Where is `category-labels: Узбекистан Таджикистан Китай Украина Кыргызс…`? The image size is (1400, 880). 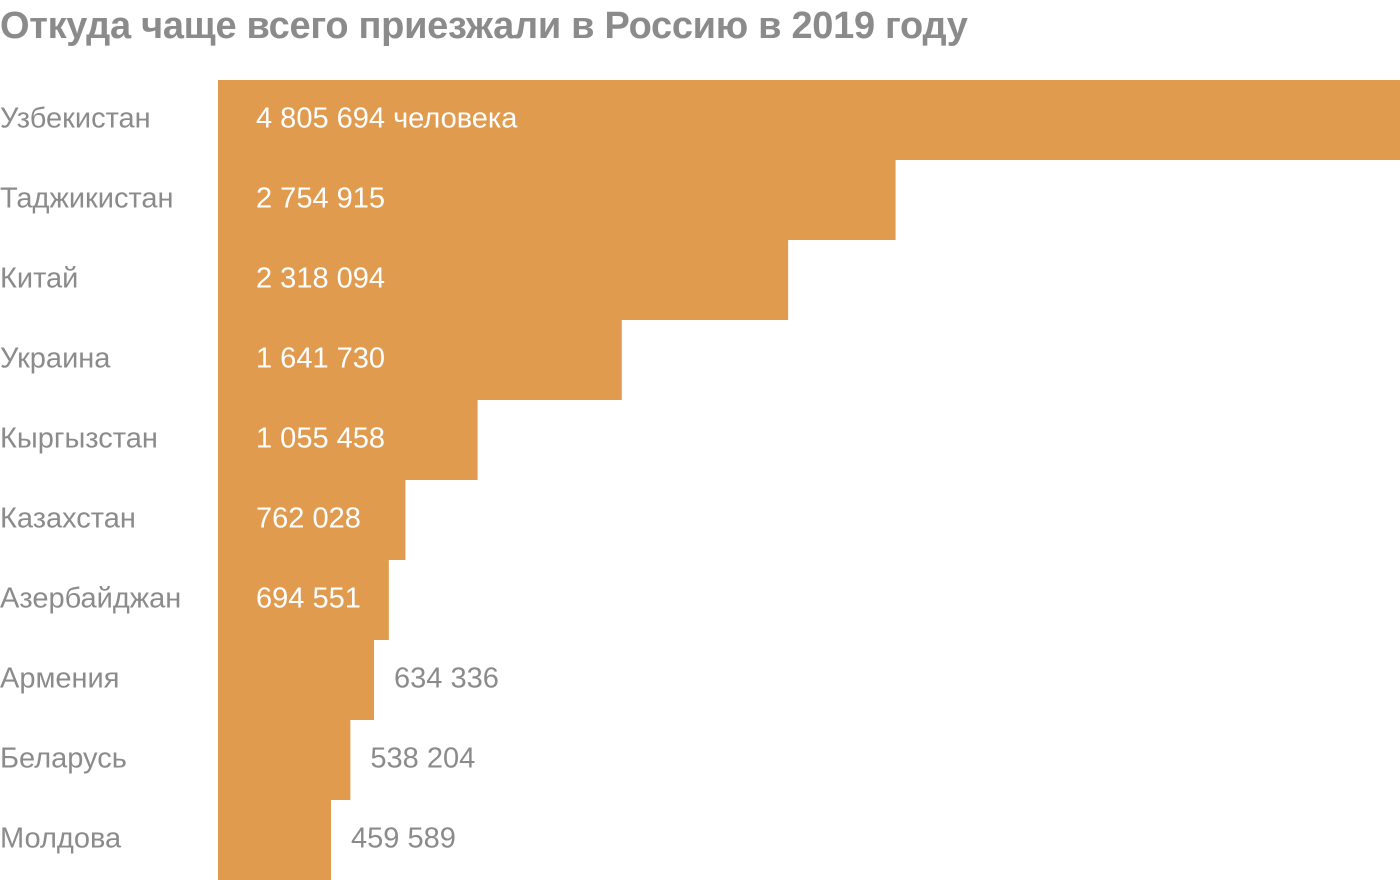
category-labels: Узбекистан Таджикистан Китай Украина Кыргызс… is located at coordinates (90, 479).